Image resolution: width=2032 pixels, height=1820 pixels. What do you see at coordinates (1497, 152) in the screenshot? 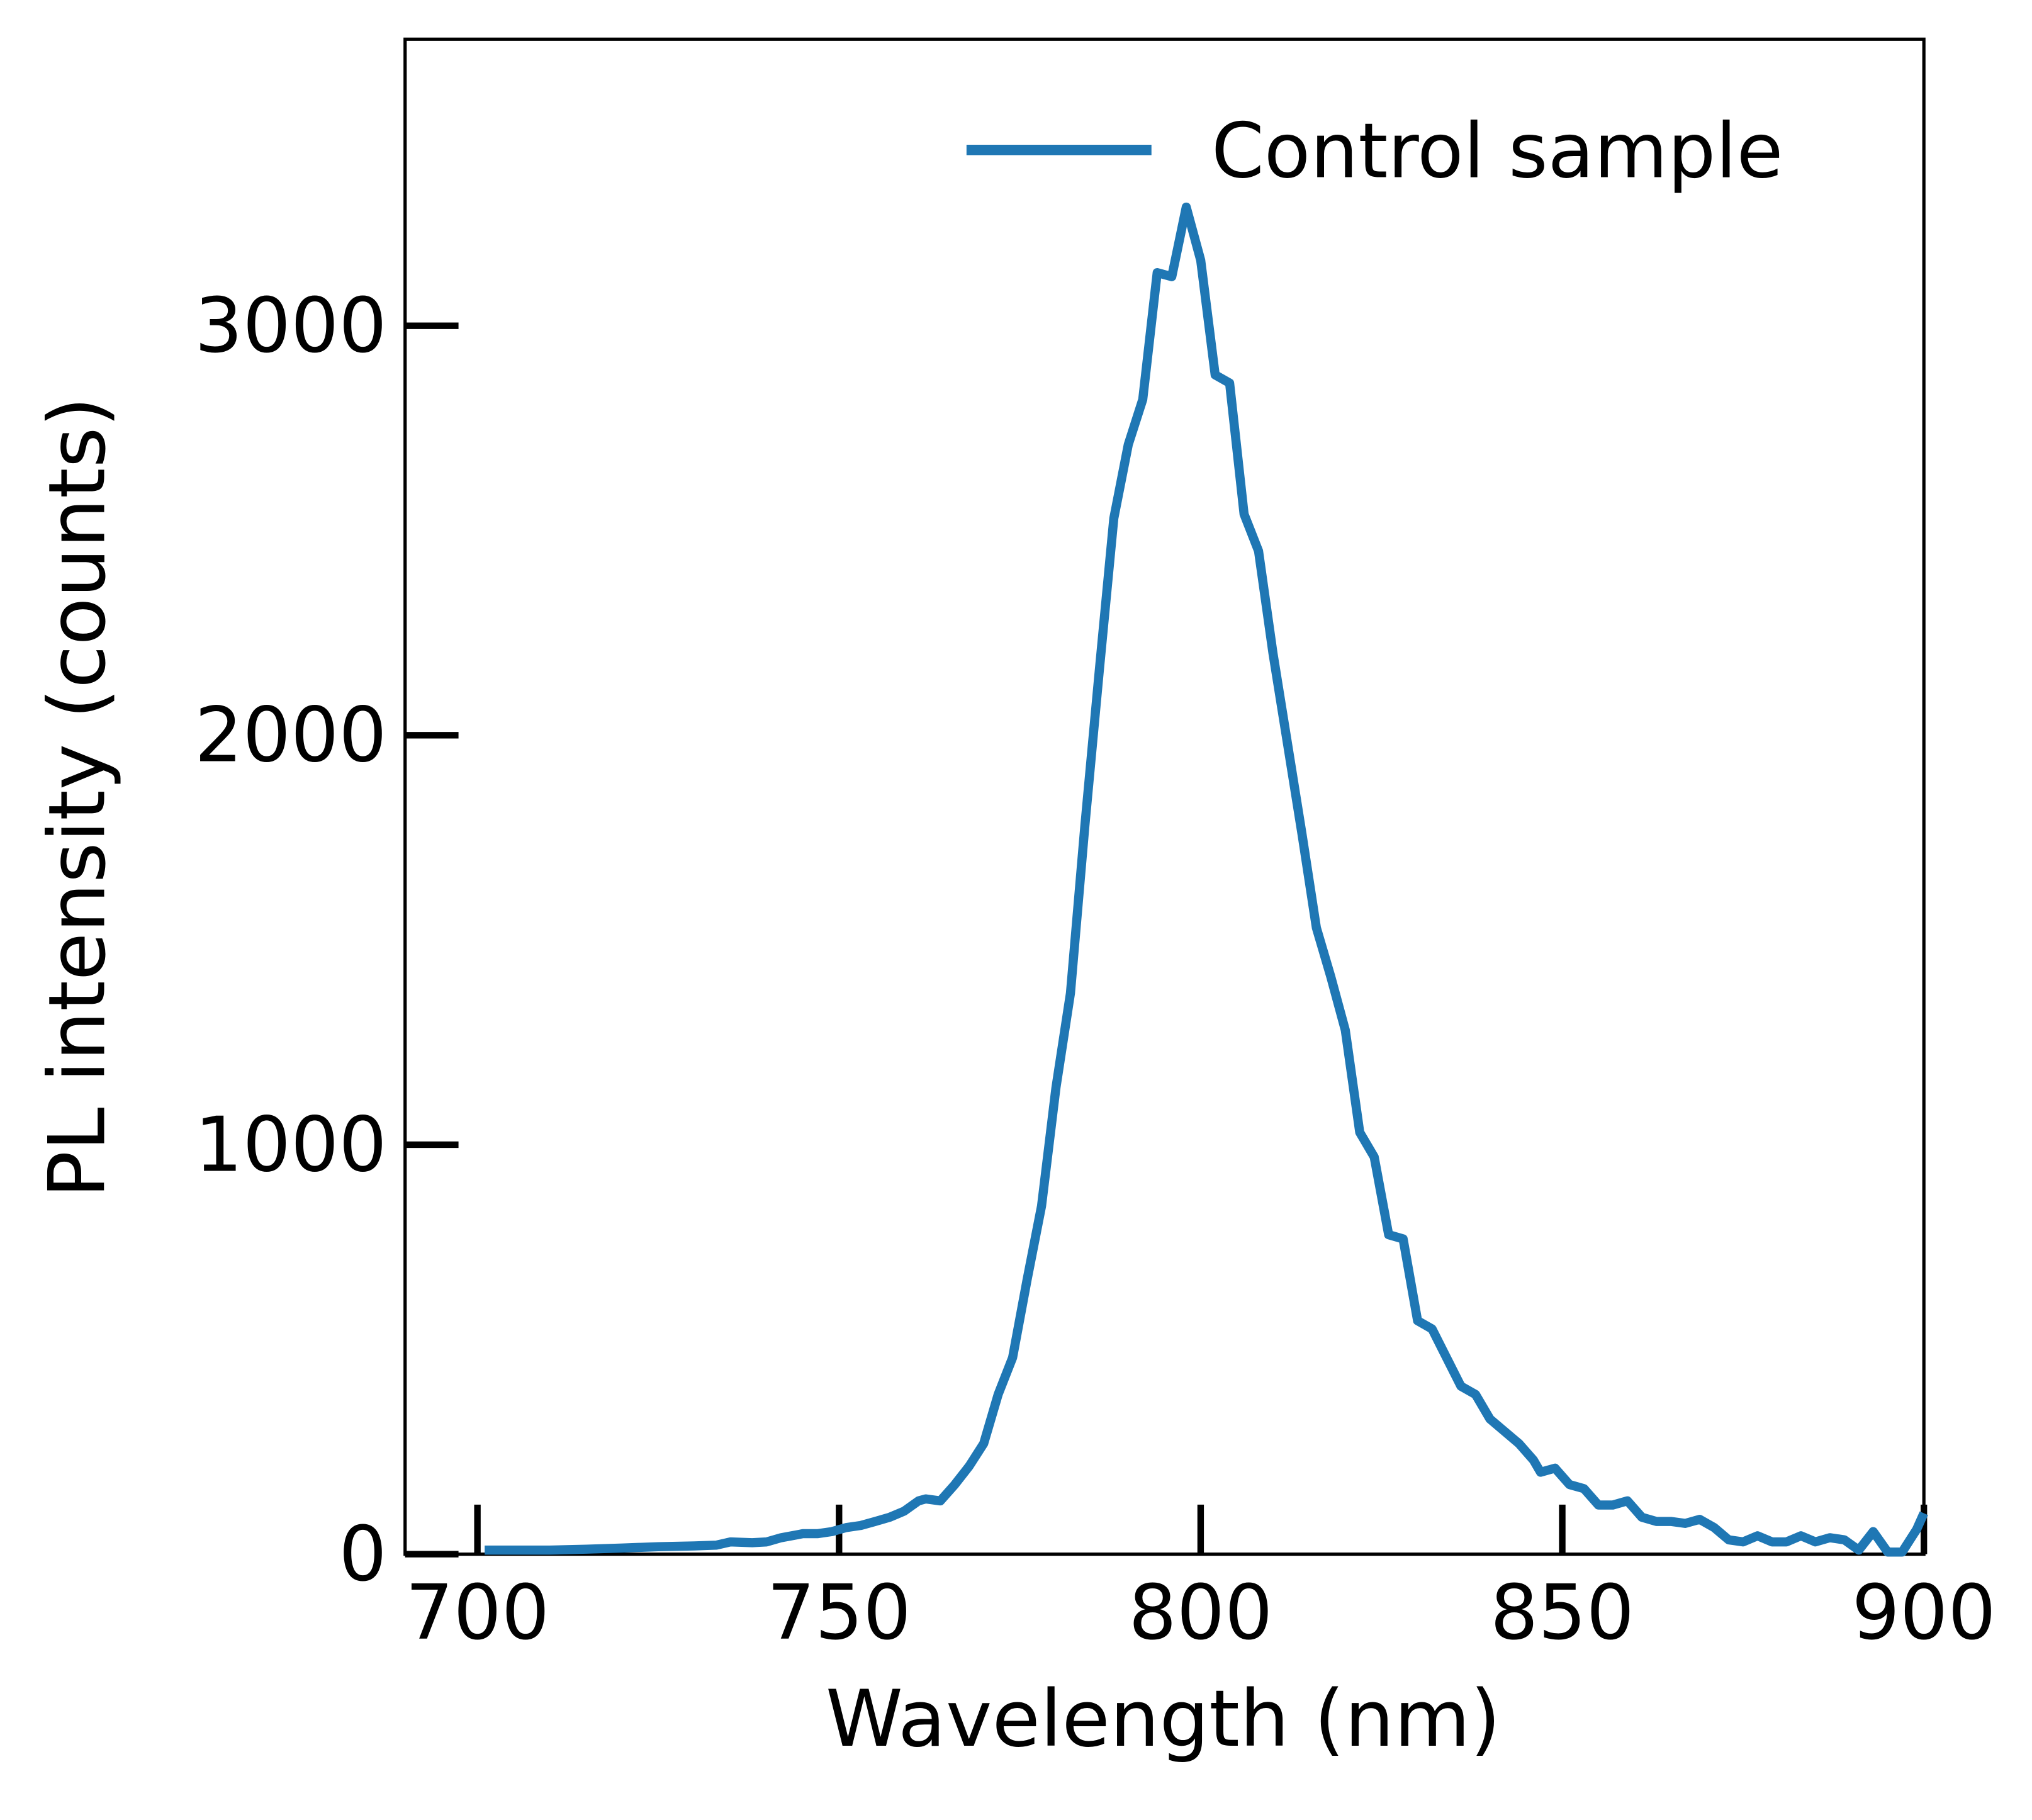
I see `legend-label: Control sample` at bounding box center [1497, 152].